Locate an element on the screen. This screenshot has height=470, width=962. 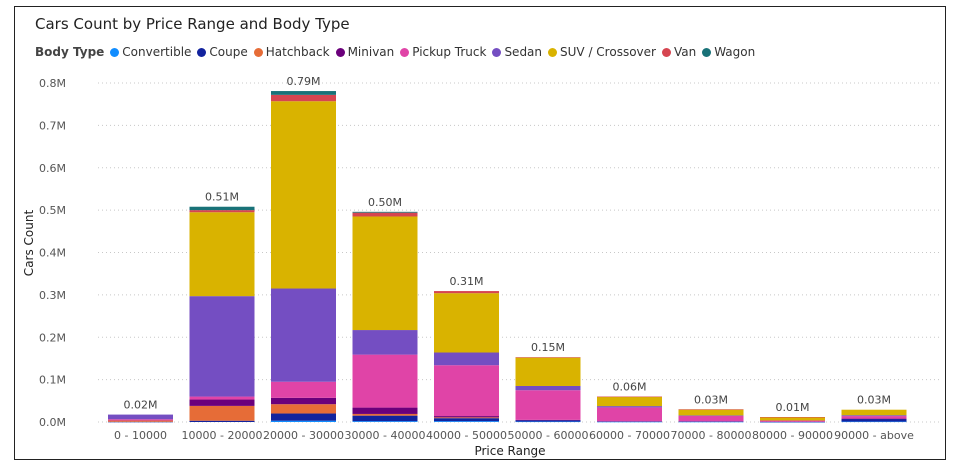
legend-label: Wagon is located at coordinates (735, 52).